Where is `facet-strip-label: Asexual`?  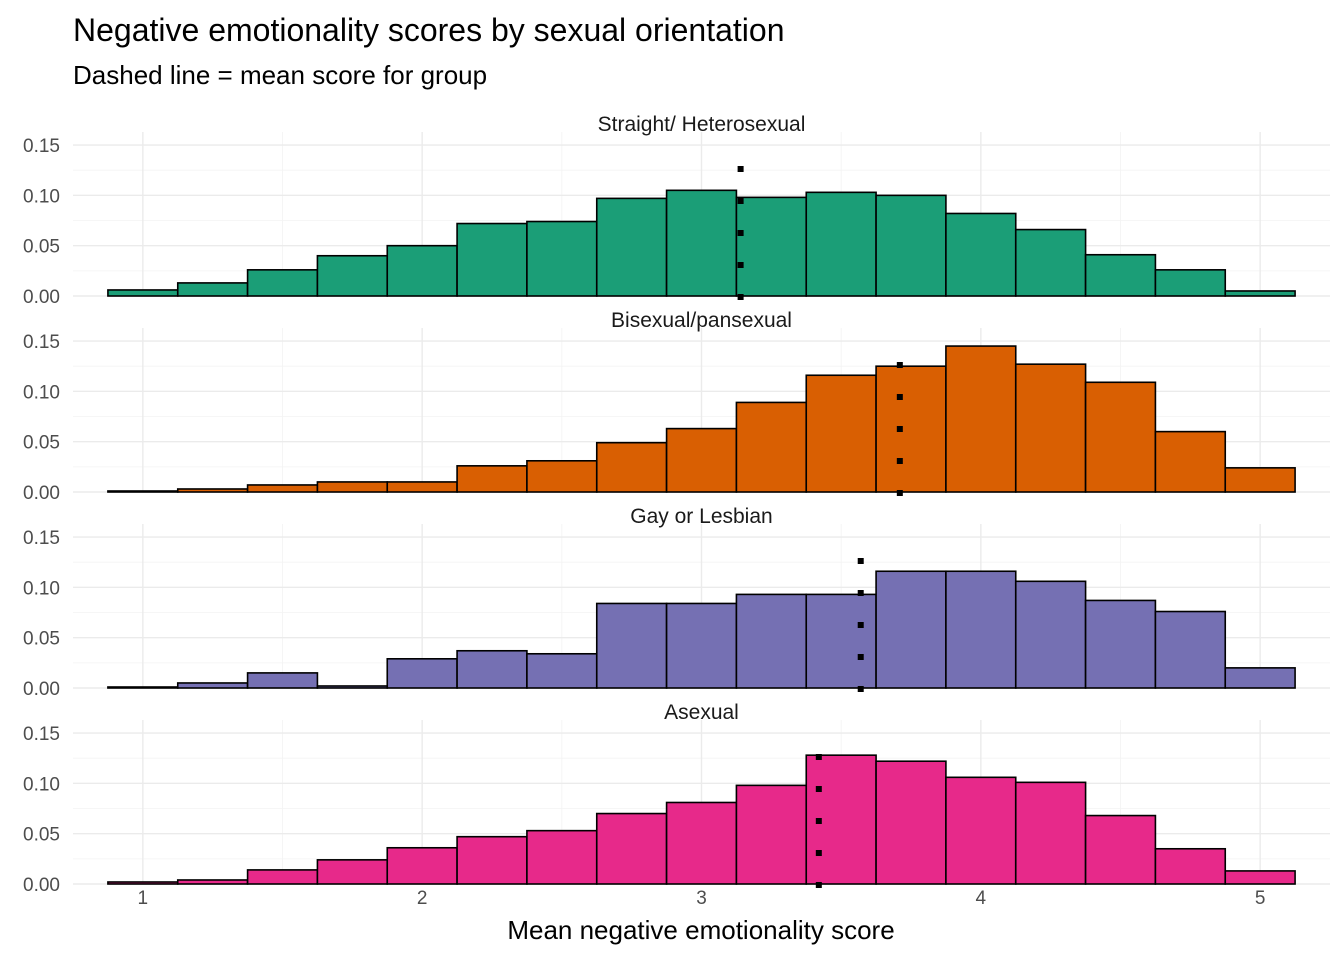 facet-strip-label: Asexual is located at coordinates (701, 712).